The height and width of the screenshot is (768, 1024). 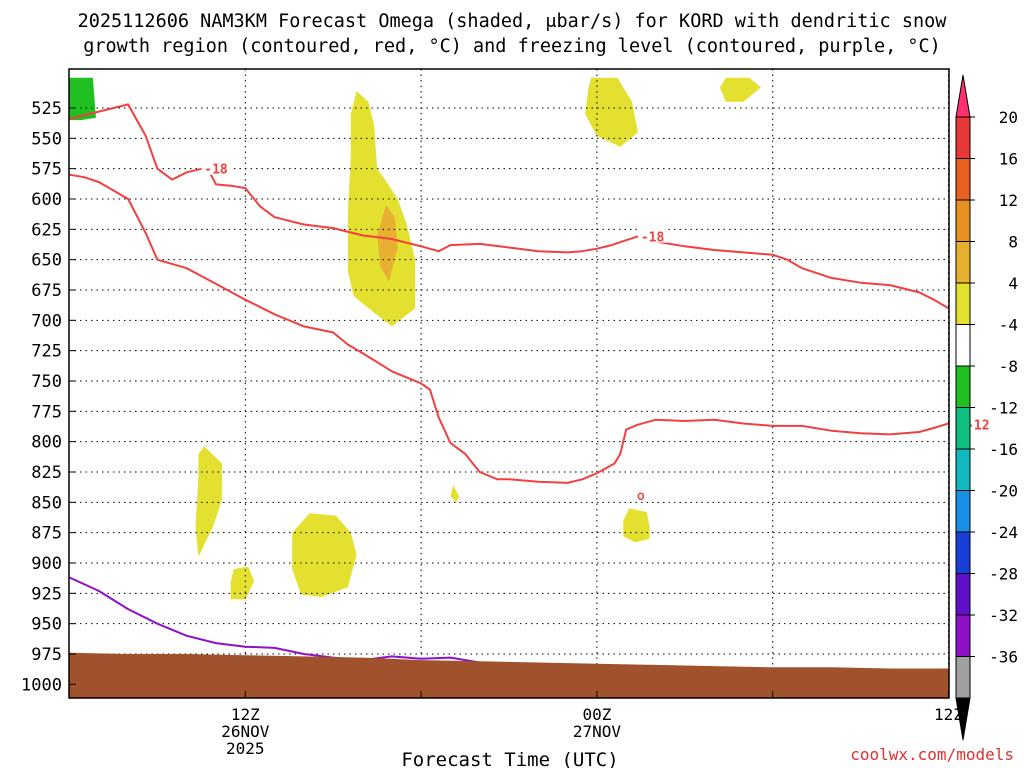 What do you see at coordinates (46, 321) in the screenshot?
I see `y-tick-label-700: 700` at bounding box center [46, 321].